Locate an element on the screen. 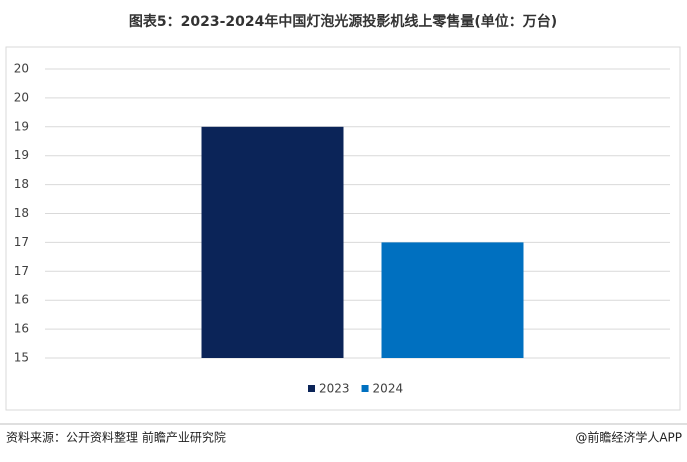 The image size is (687, 462). legend-label: 2023 is located at coordinates (334, 389).